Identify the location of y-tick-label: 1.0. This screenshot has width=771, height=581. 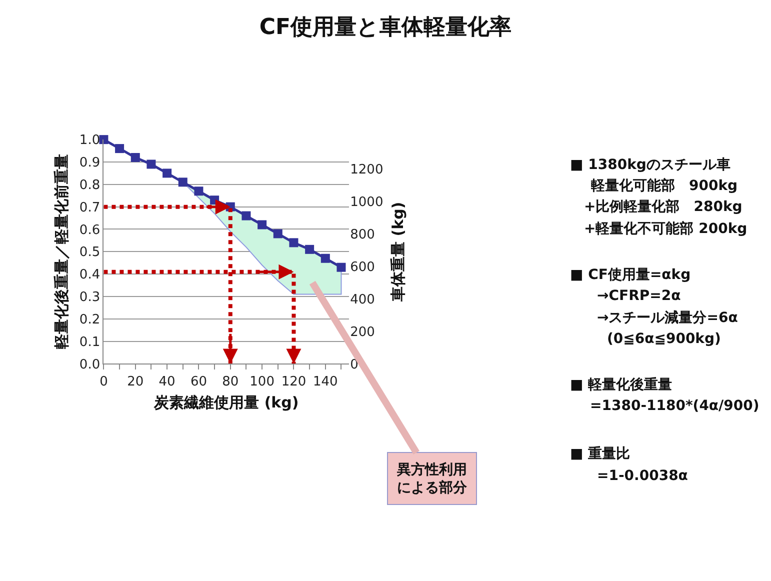
(89, 140).